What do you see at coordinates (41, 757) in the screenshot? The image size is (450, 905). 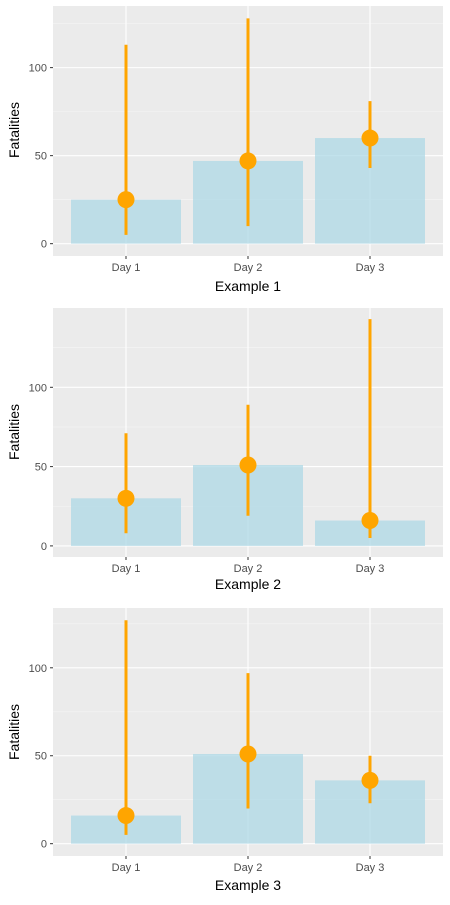 I see `y-tick-label-3-1: 50` at bounding box center [41, 757].